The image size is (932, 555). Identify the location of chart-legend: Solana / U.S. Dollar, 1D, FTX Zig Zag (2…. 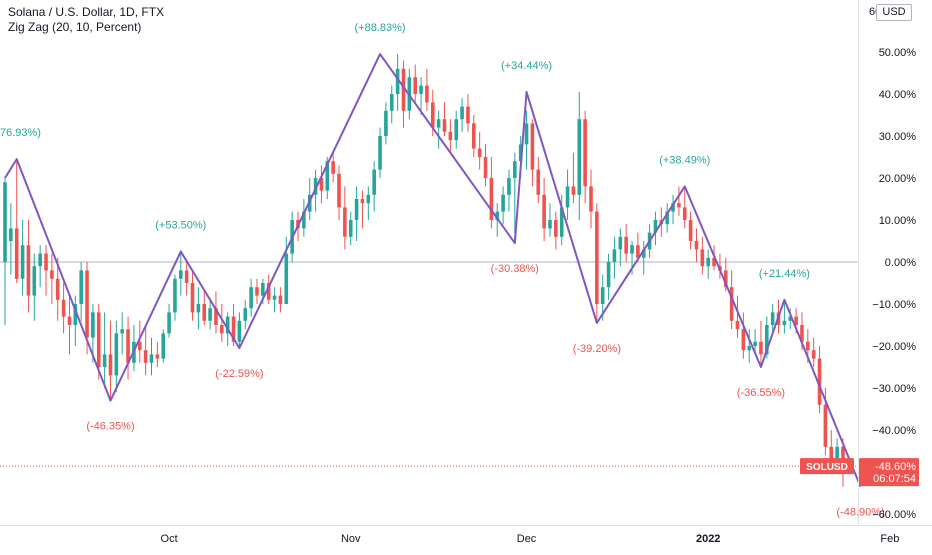
(86, 20).